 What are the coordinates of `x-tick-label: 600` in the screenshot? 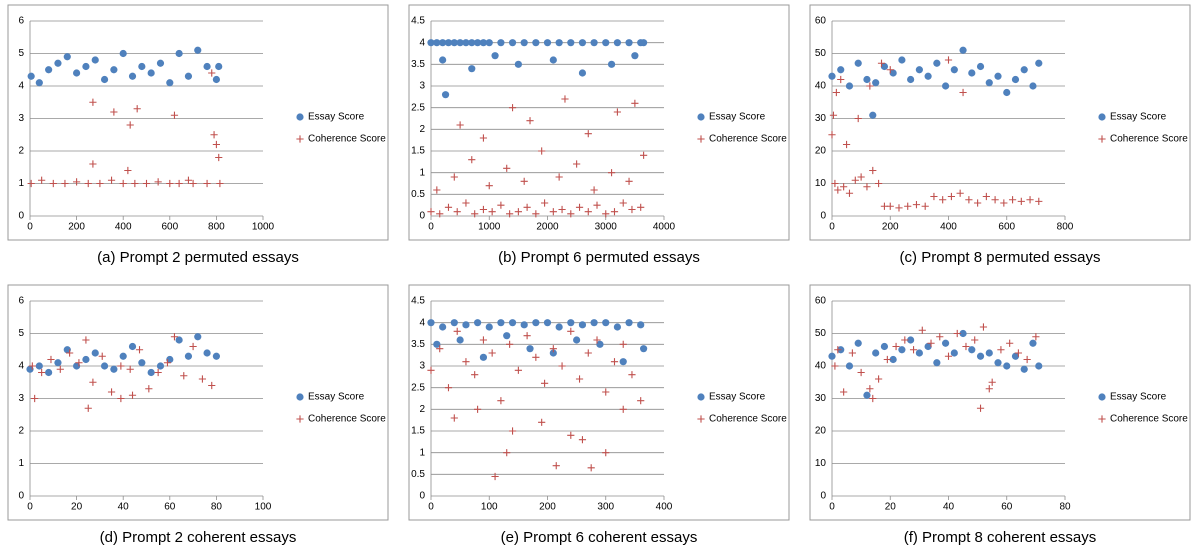 It's located at (169, 227).